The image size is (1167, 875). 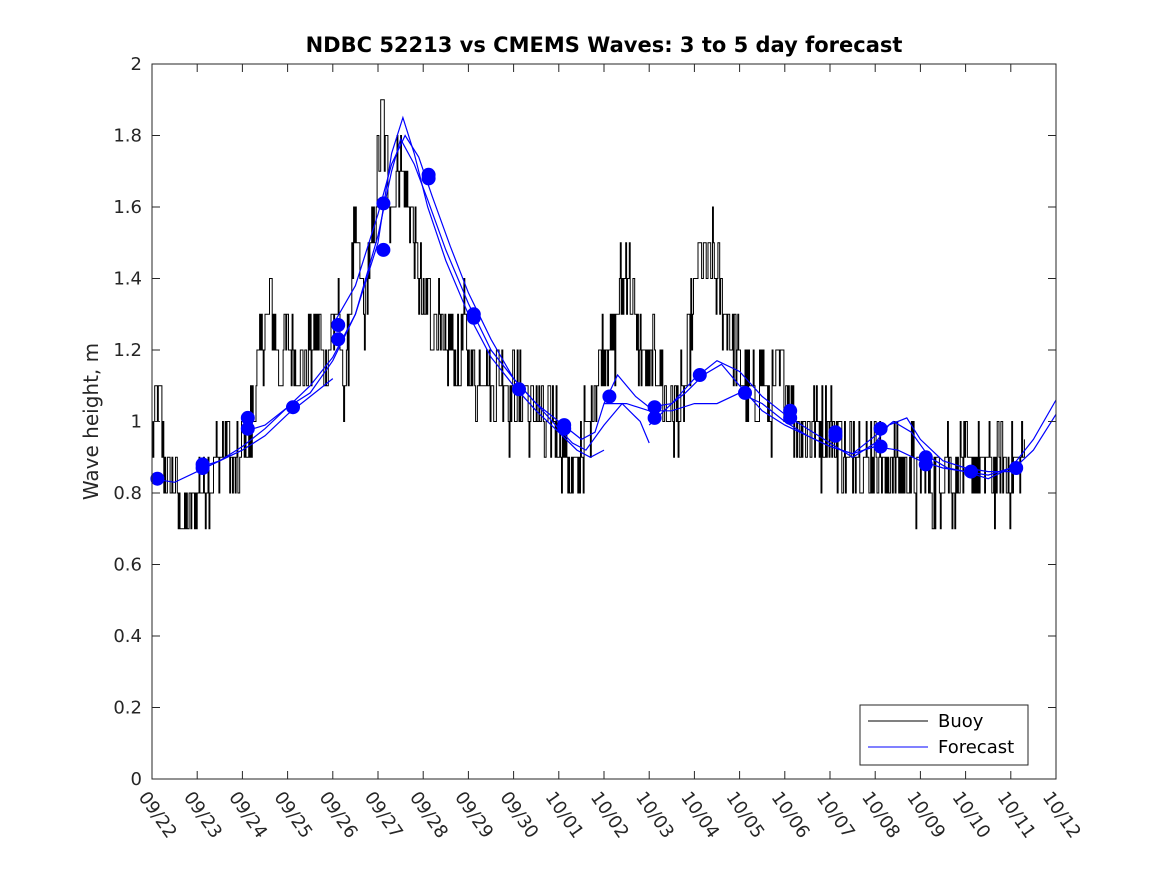 I want to click on y-tick-label: 0.6, so click(x=127, y=565).